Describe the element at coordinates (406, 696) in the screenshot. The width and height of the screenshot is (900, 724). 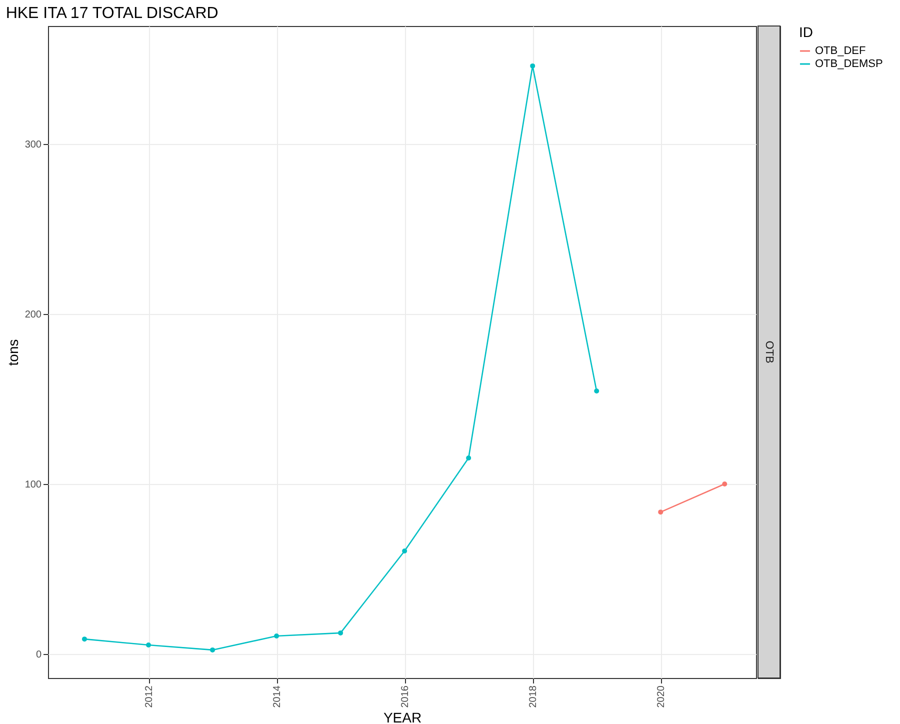
I see `x-tick-label: 2016` at that location.